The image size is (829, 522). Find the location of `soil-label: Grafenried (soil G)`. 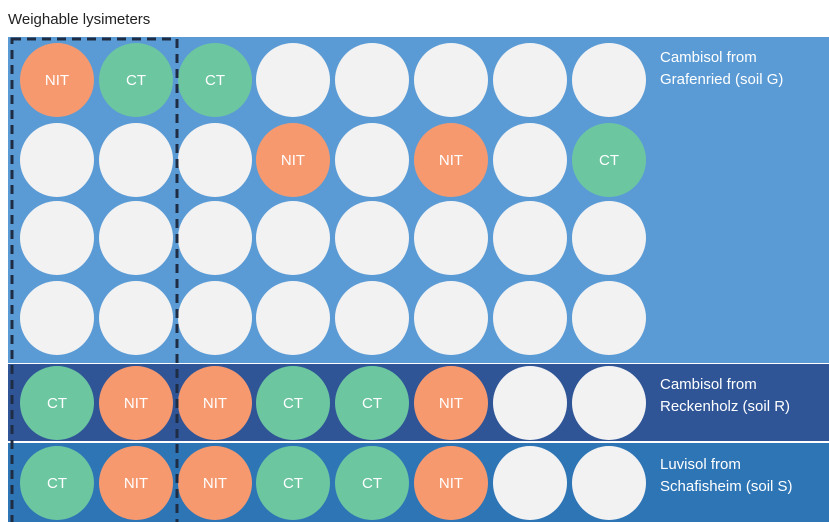

soil-label: Grafenried (soil G) is located at coordinates (721, 79).